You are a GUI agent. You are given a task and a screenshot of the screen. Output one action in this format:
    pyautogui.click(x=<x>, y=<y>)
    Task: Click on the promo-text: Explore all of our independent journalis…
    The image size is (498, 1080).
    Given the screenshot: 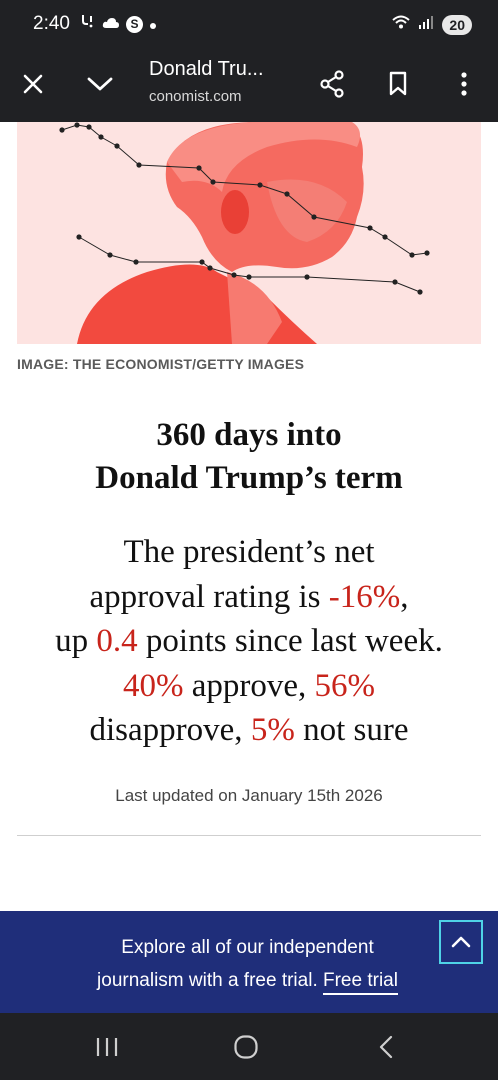 What is the action you would take?
    pyautogui.click(x=247, y=964)
    